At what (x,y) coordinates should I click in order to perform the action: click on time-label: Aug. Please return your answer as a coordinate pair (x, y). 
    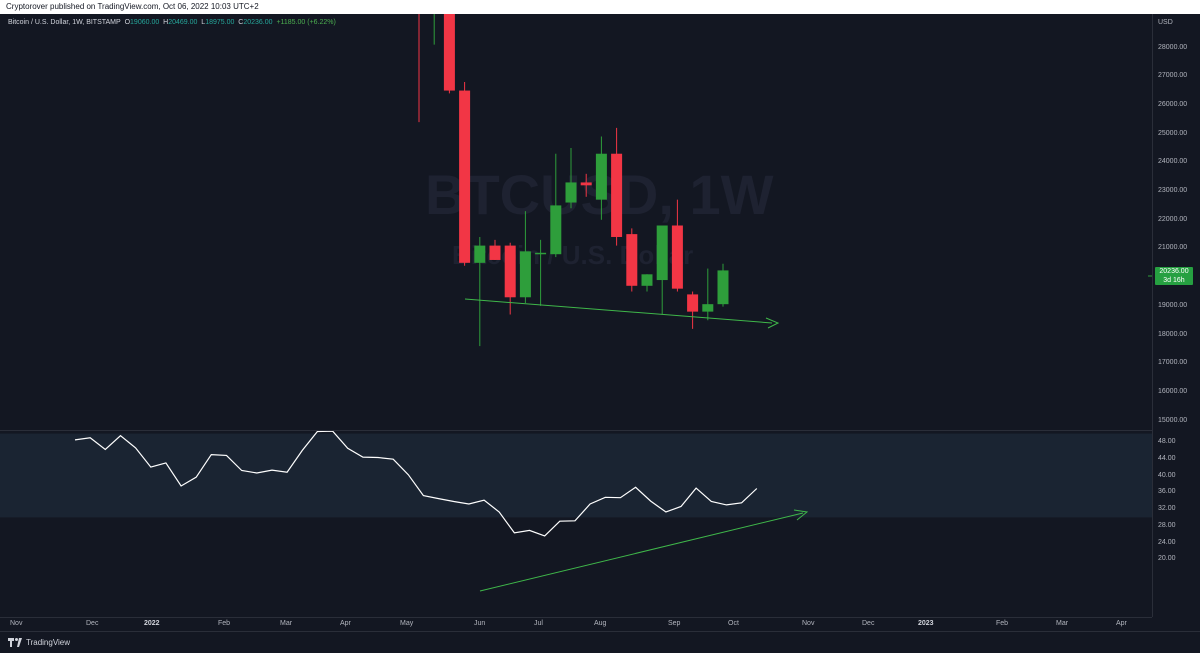
    Looking at the image, I should click on (600, 623).